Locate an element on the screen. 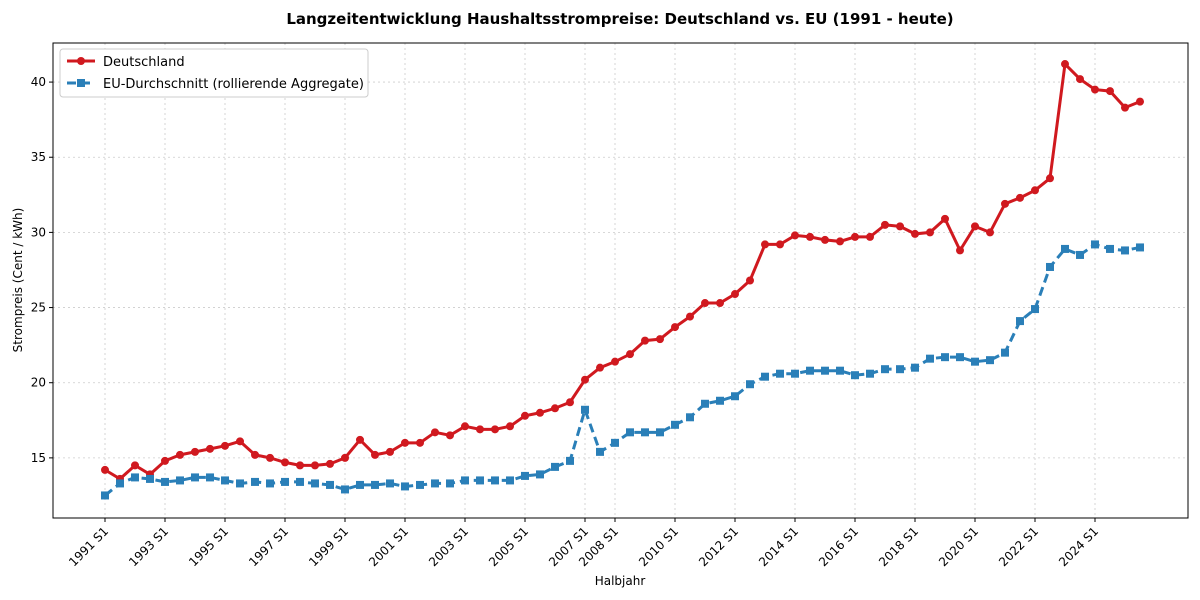 This screenshot has width=1200, height=600. x-tick-label: 1997 S1 is located at coordinates (268, 546).